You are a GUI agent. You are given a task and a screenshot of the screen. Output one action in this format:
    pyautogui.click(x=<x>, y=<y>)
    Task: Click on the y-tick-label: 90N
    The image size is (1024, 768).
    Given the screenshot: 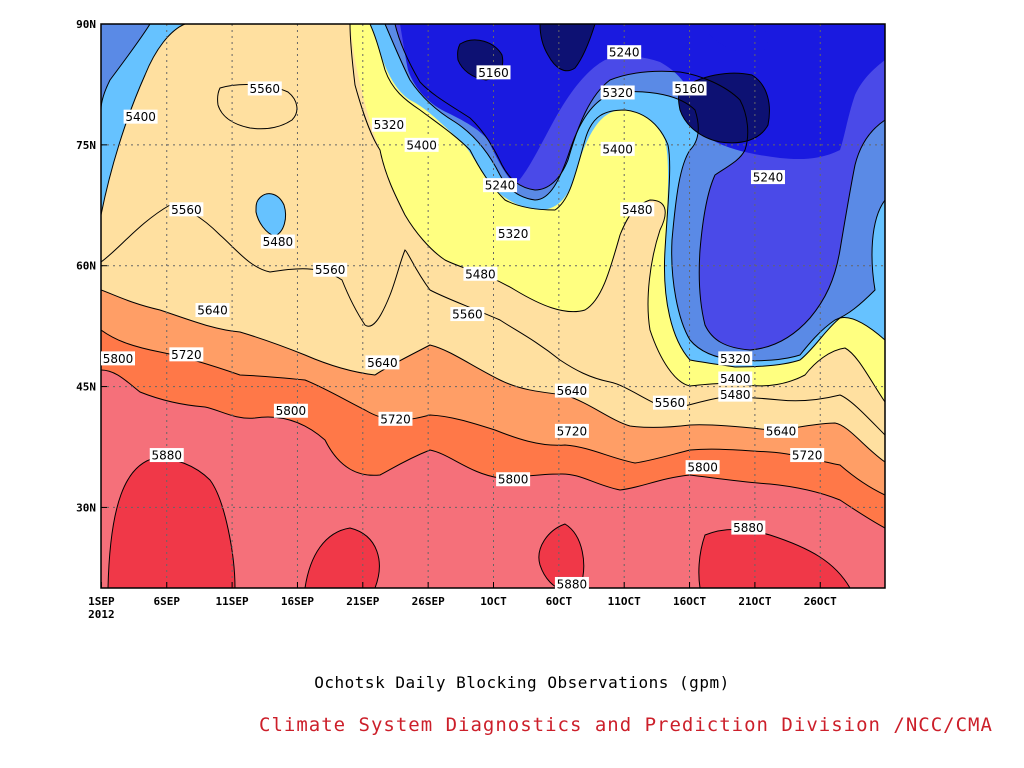 What is the action you would take?
    pyautogui.click(x=86, y=24)
    